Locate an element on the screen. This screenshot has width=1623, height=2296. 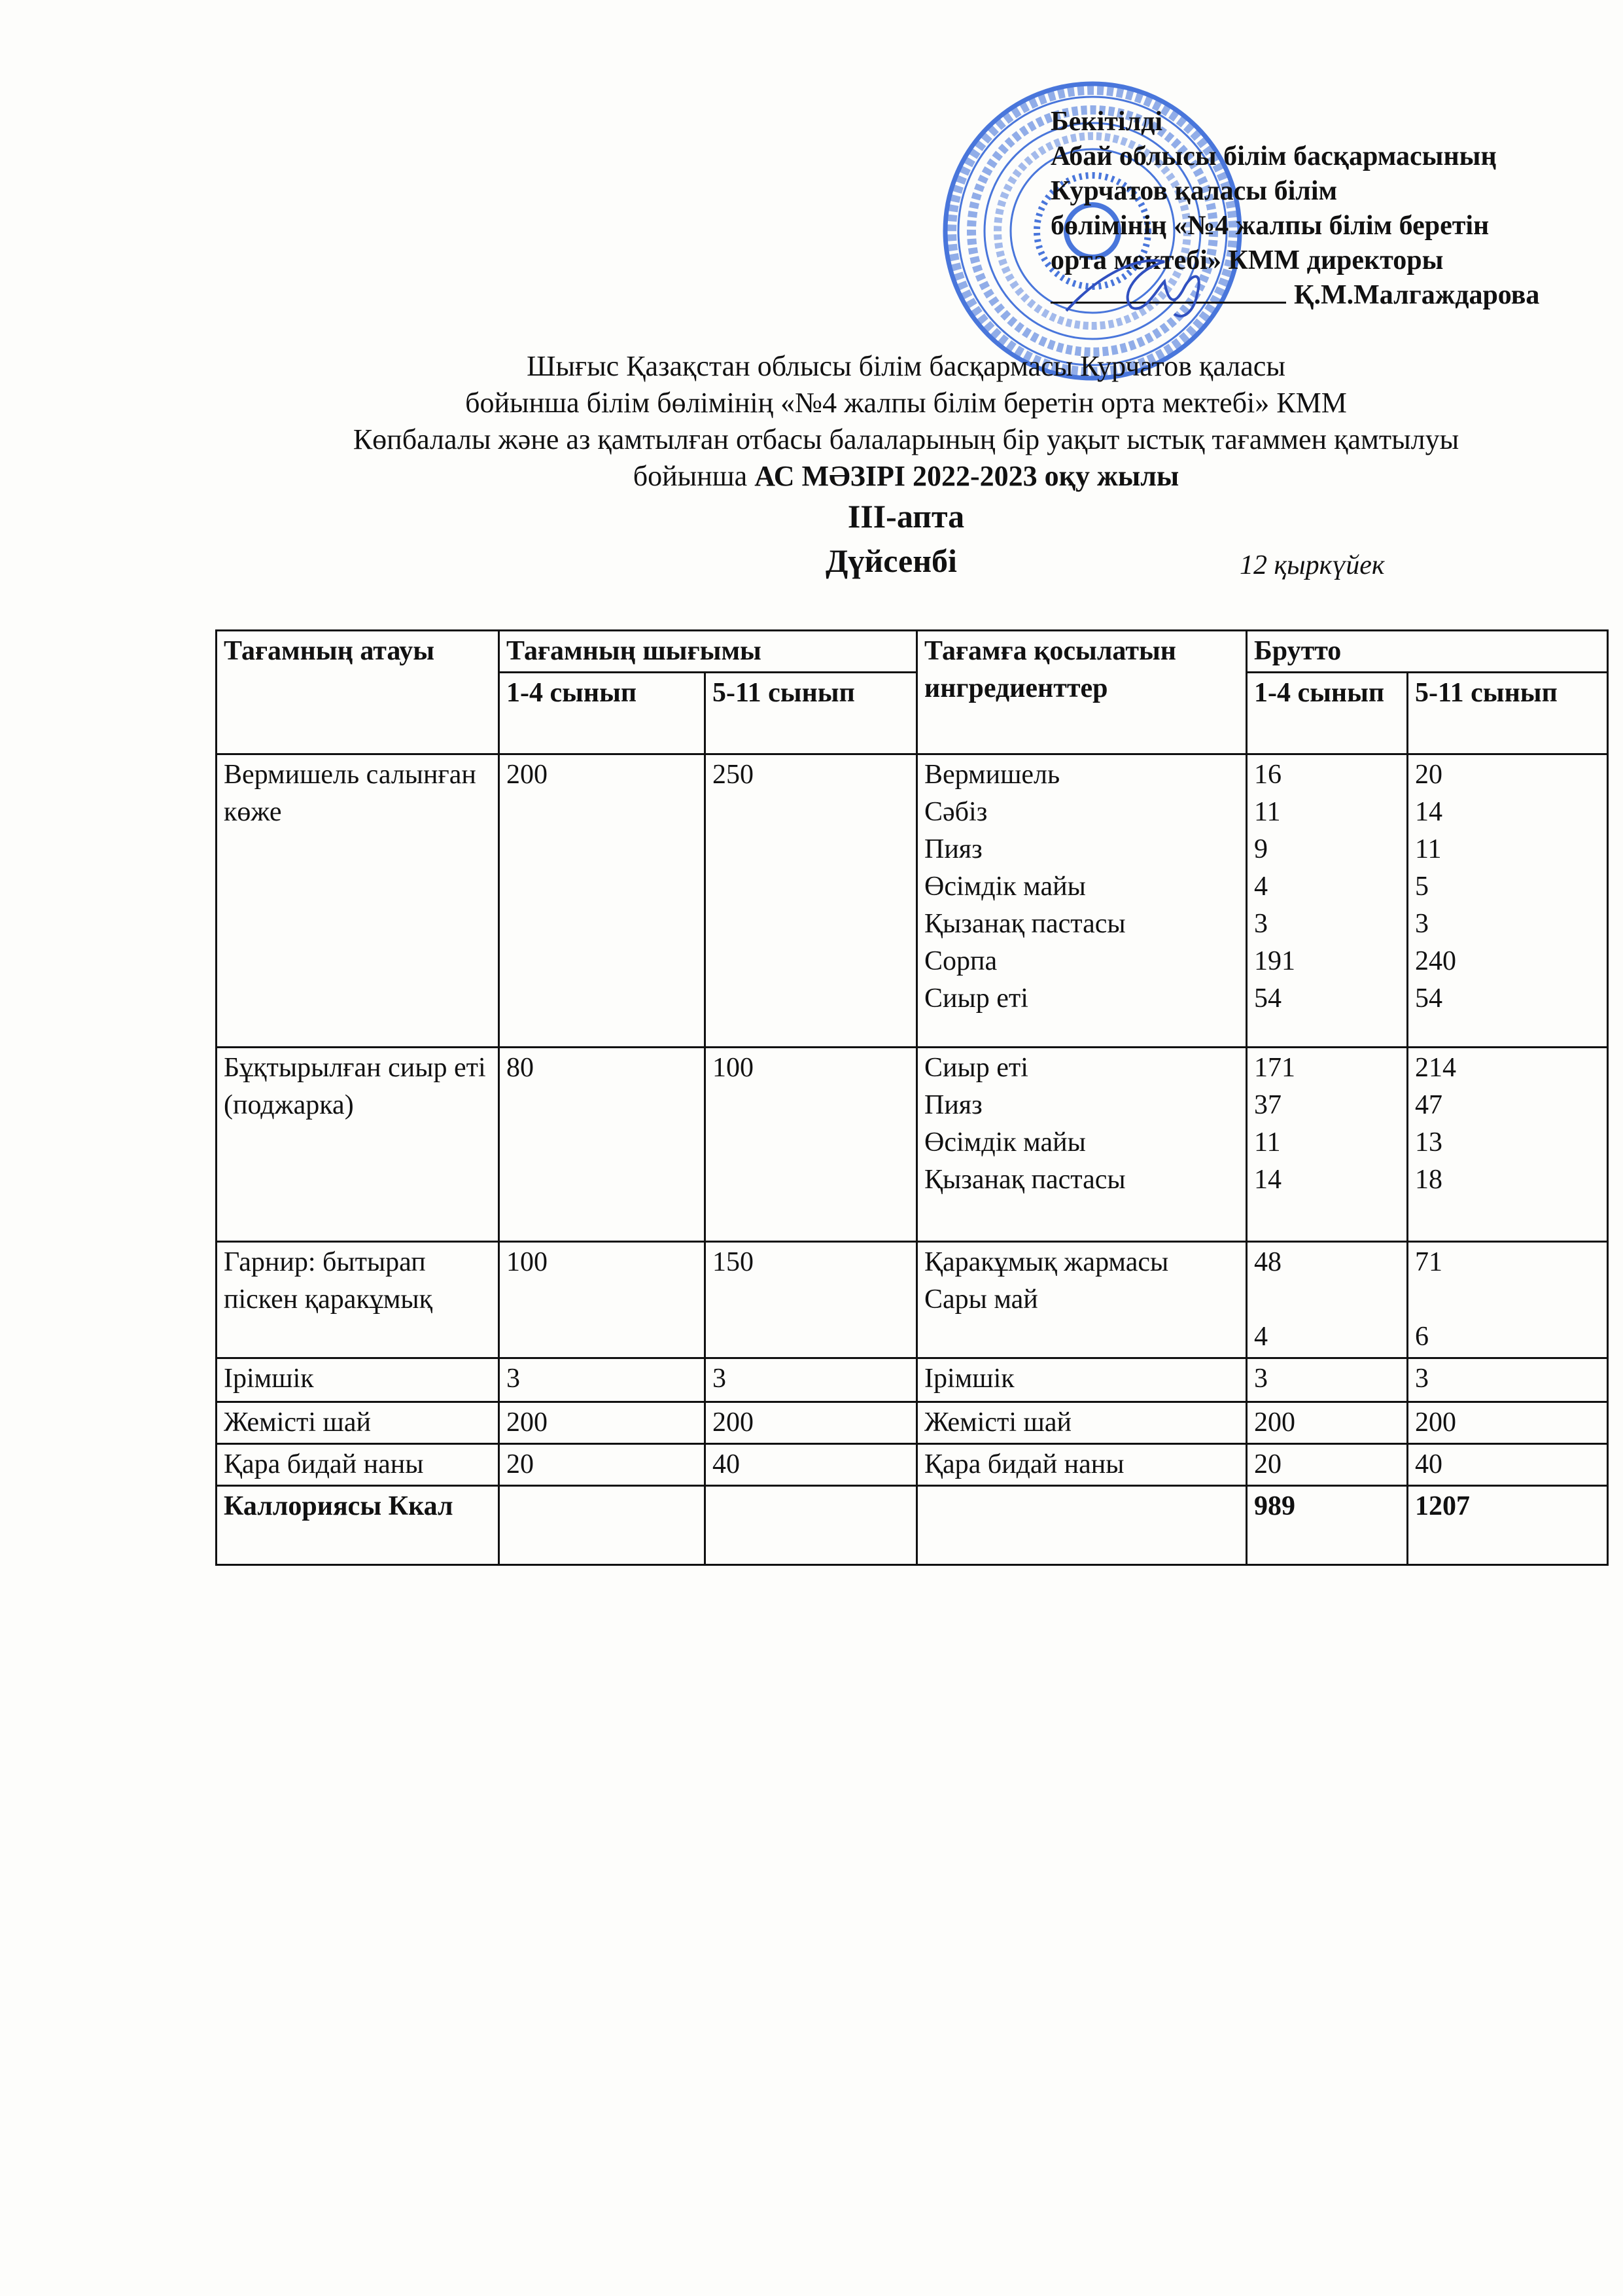
brutto-1-4-cell: 3 is located at coordinates (1327, 1380).